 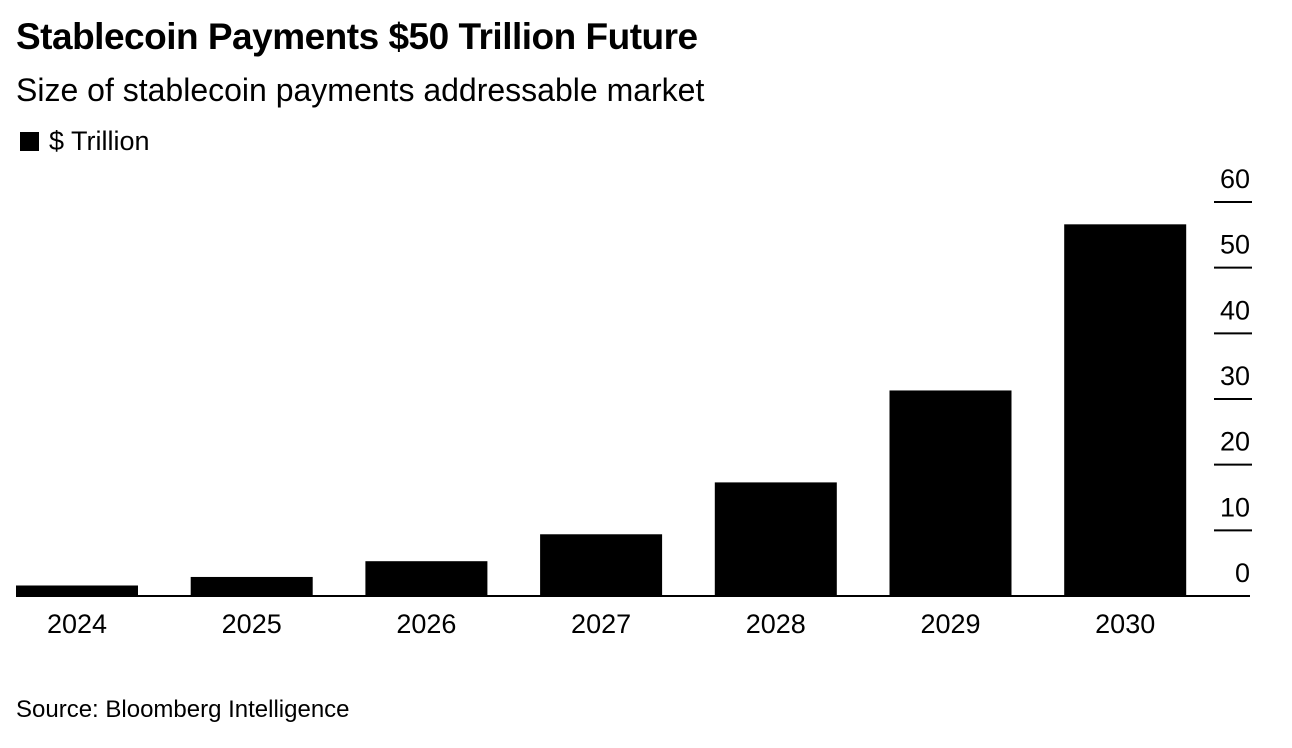 I want to click on y-tick-label: 10, so click(x=1235, y=507).